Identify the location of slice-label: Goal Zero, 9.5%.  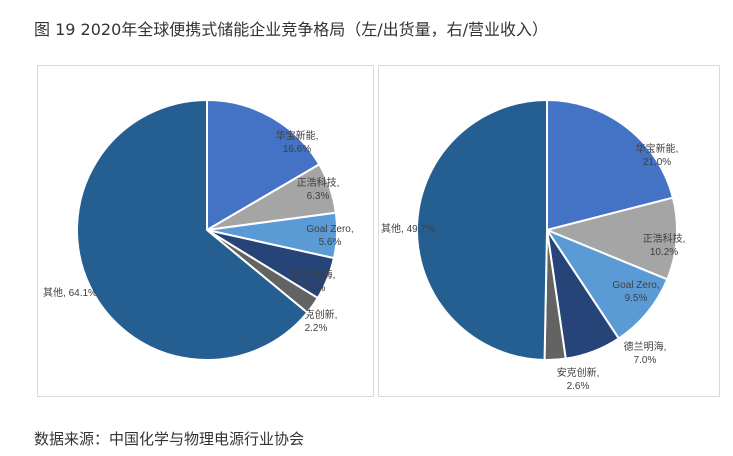
(635, 292).